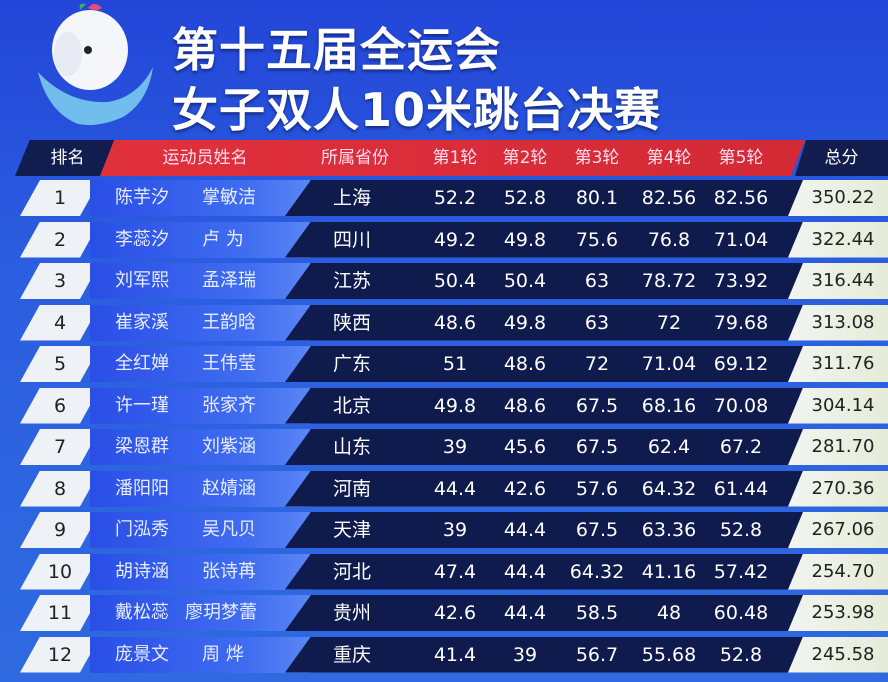 The height and width of the screenshot is (682, 888). What do you see at coordinates (455, 198) in the screenshot?
I see `round-1-score: 52.2` at bounding box center [455, 198].